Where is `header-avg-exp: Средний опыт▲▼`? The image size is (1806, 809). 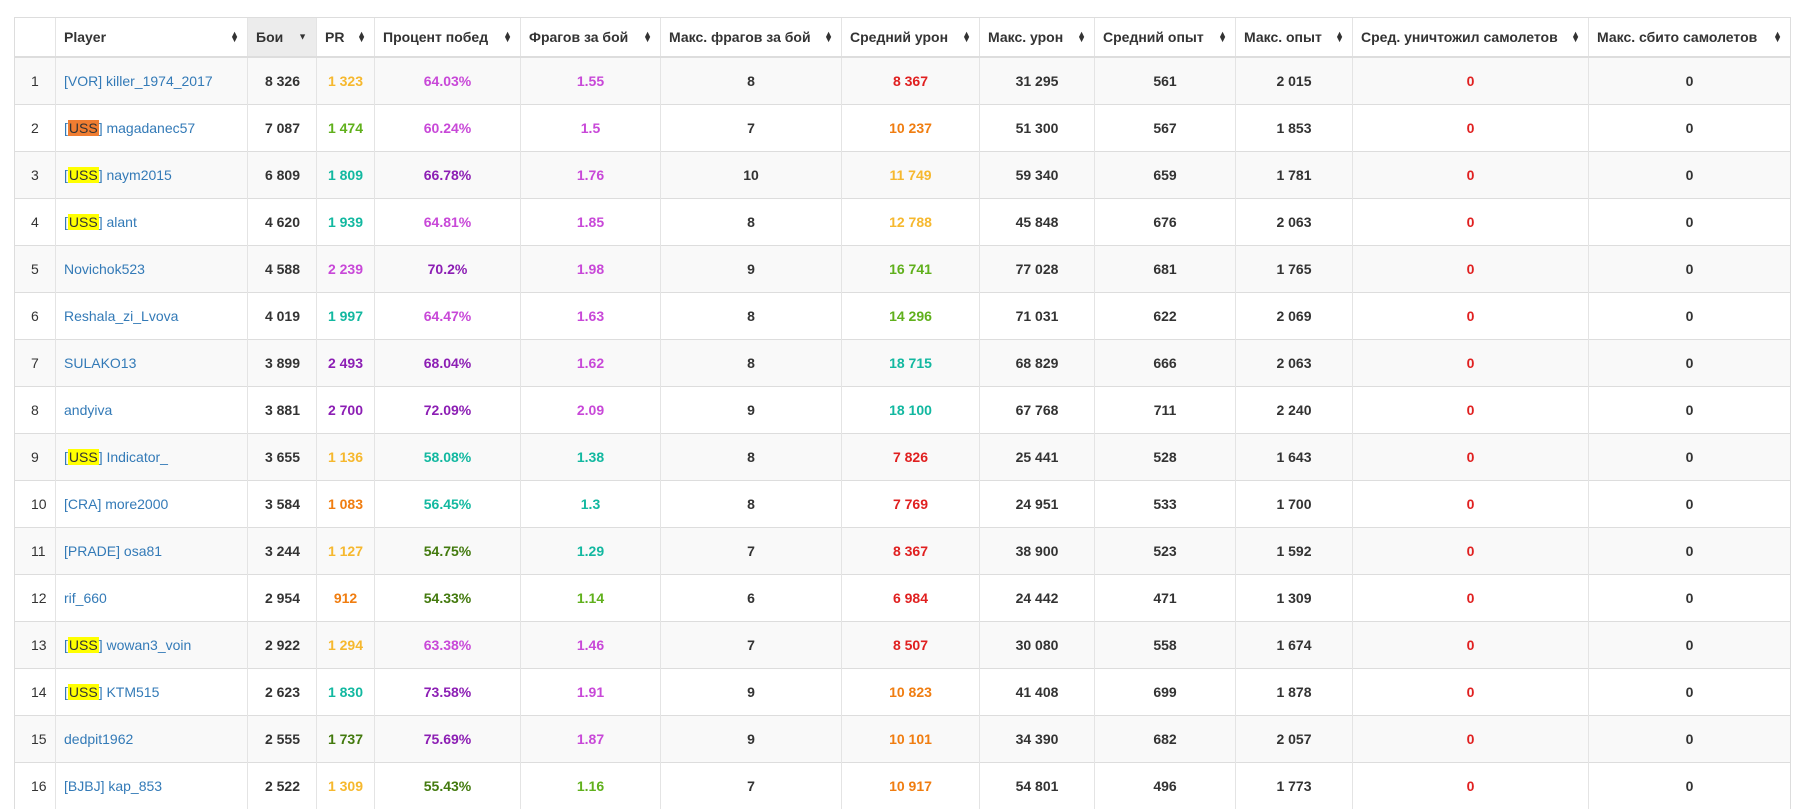 header-avg-exp: Средний опыт▲▼ is located at coordinates (1165, 38).